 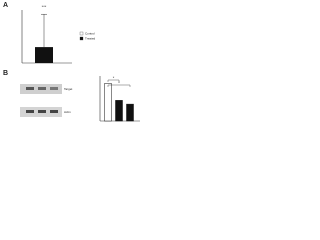 I want to click on panel-label: B, so click(x=5, y=73).